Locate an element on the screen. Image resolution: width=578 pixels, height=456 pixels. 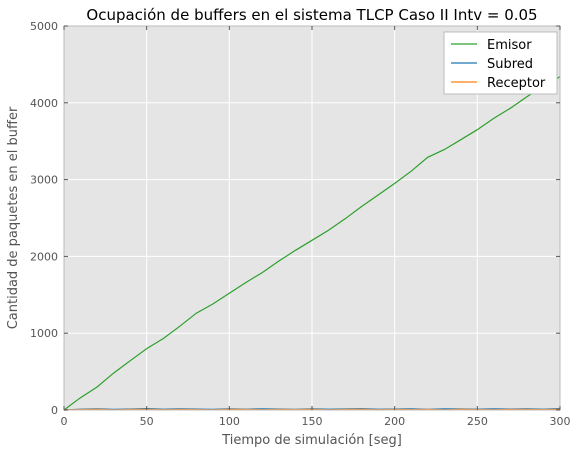
y-tick-label: 5000 is located at coordinates (44, 26).